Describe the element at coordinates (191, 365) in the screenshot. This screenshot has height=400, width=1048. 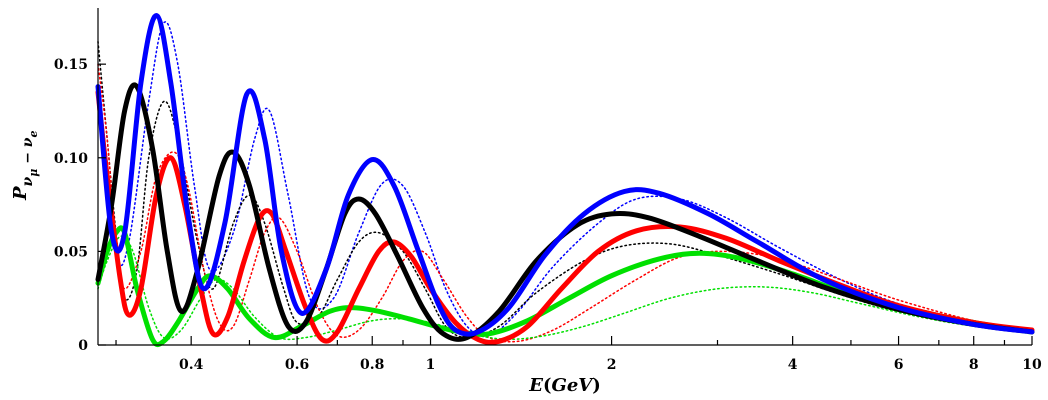
I see `x-tick-label-0.4: 0.4` at that location.